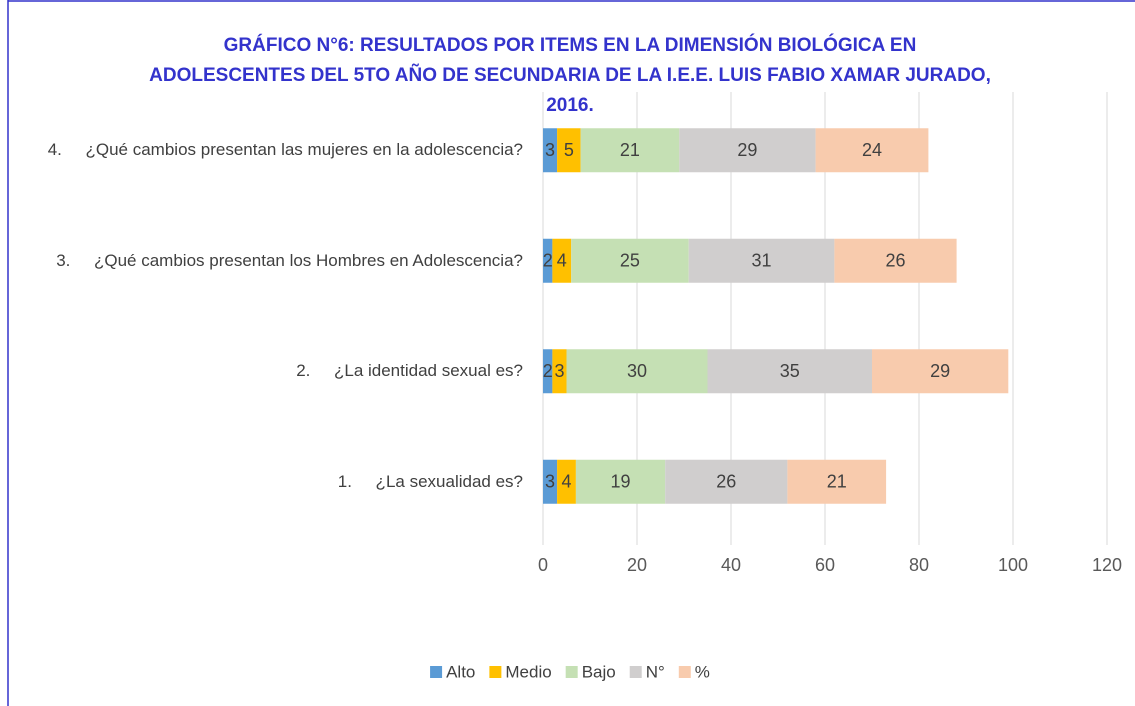  I want to click on data-label: 19, so click(621, 482).